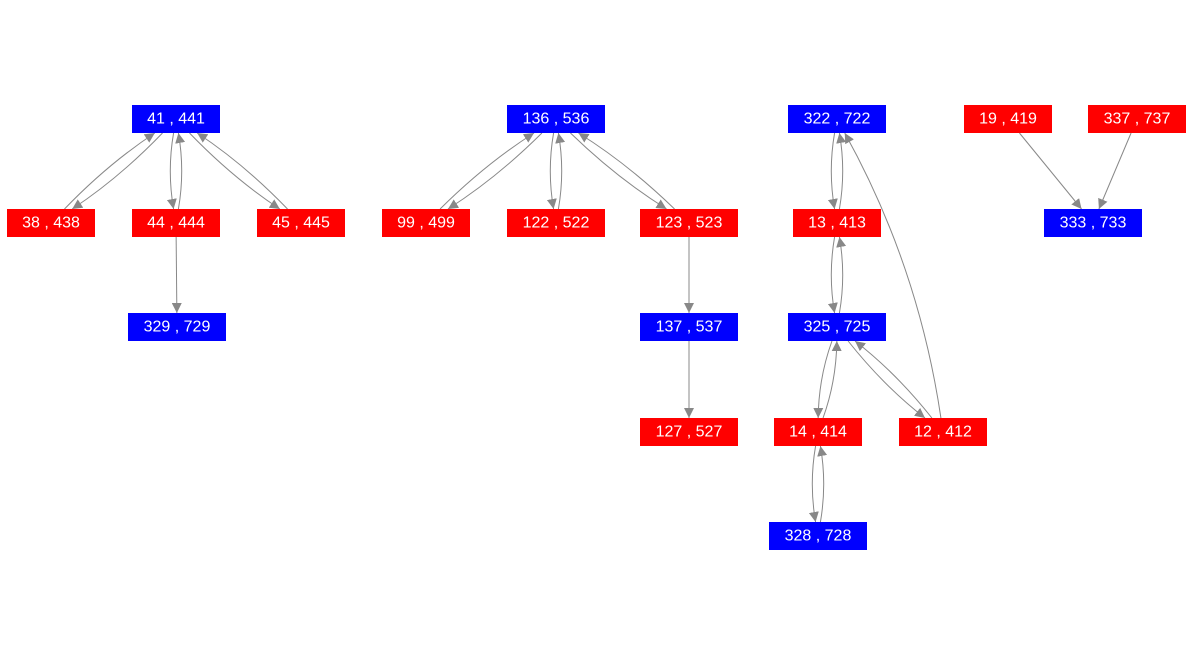  I want to click on node-label: 123 , 523, so click(689, 223).